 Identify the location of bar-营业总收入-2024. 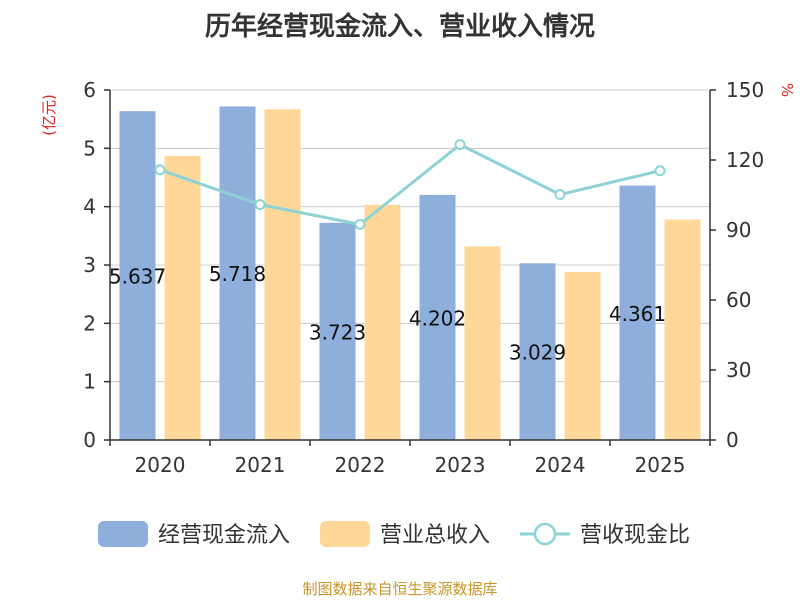
(582, 356).